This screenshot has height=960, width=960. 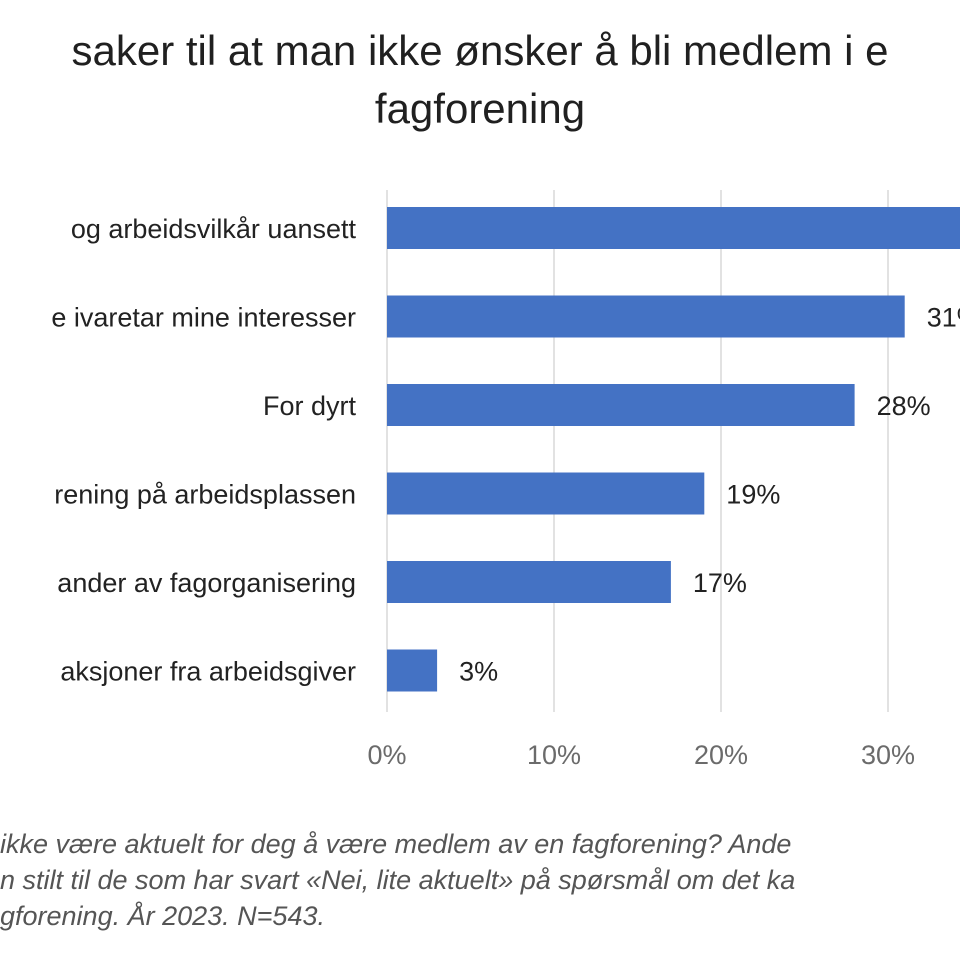 I want to click on x-tick-label: 10%, so click(x=554, y=755).